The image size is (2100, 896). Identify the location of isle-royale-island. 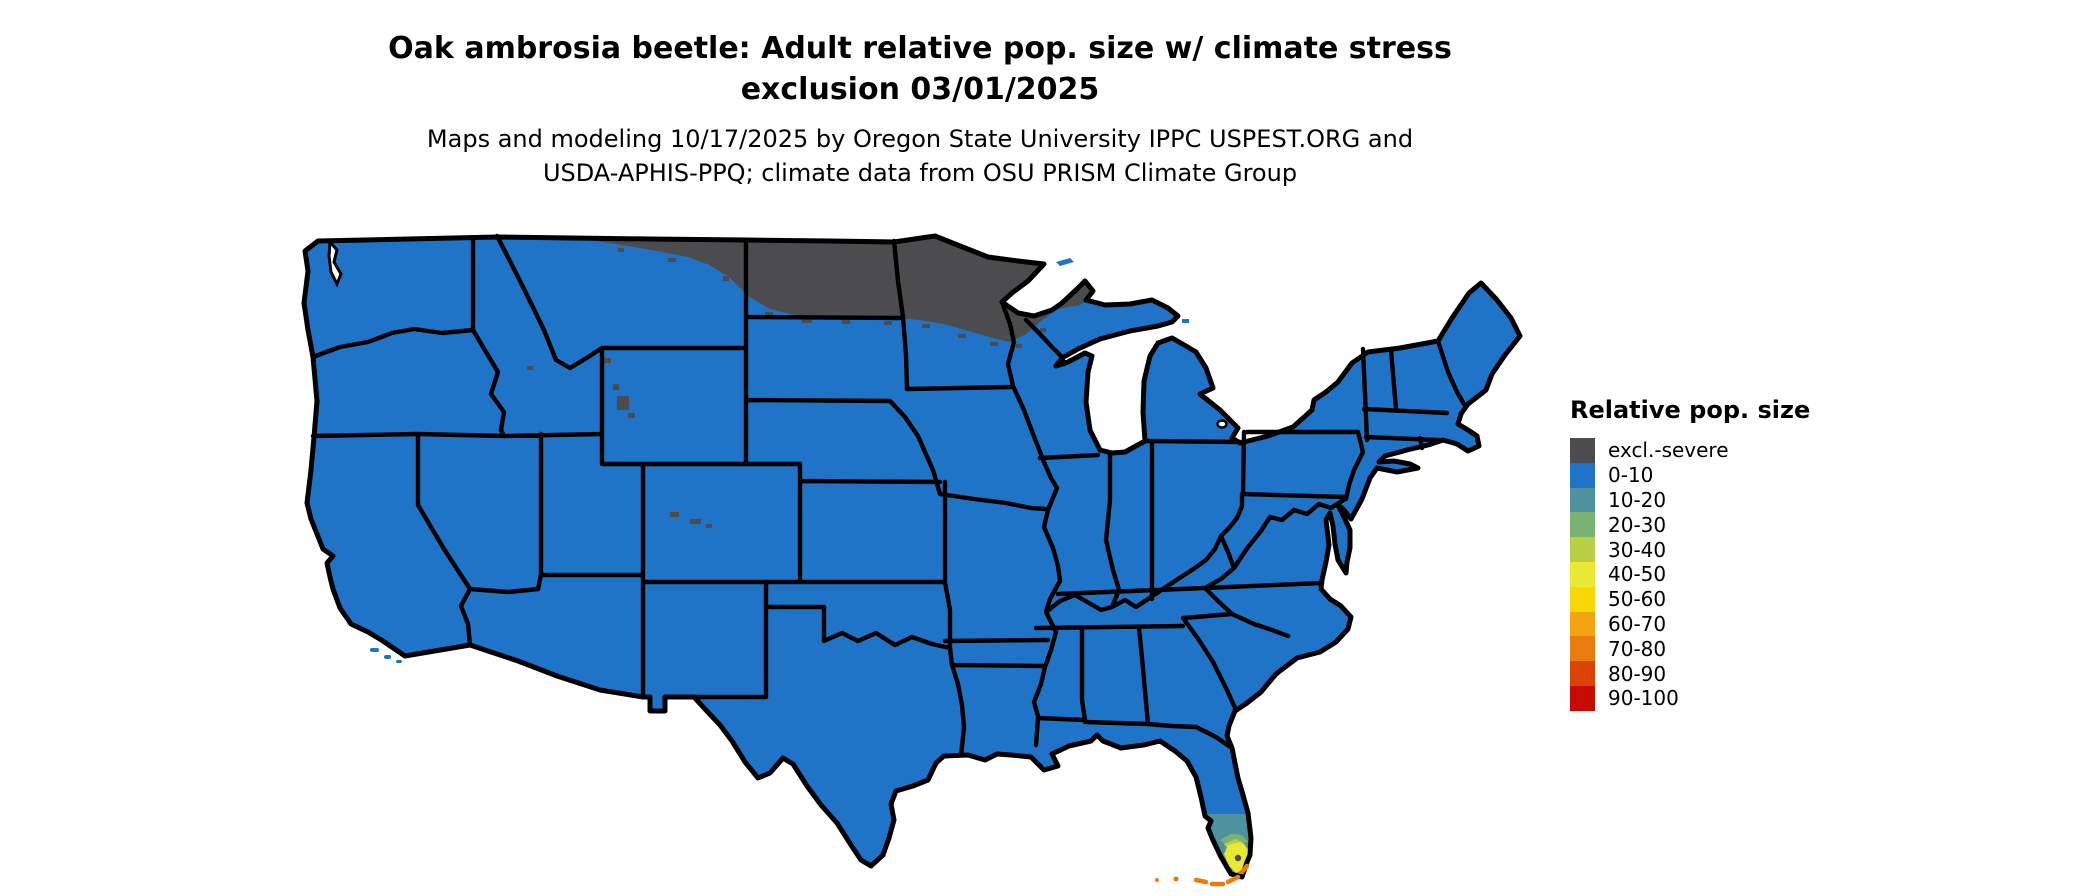
(1065, 262).